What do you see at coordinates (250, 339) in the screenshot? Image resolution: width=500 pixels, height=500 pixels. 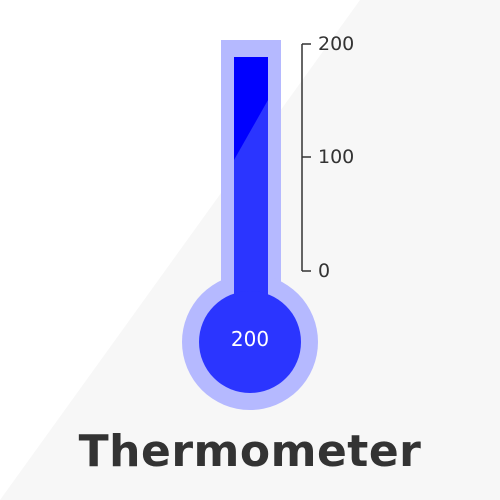 I see `current-value-label: 200` at bounding box center [250, 339].